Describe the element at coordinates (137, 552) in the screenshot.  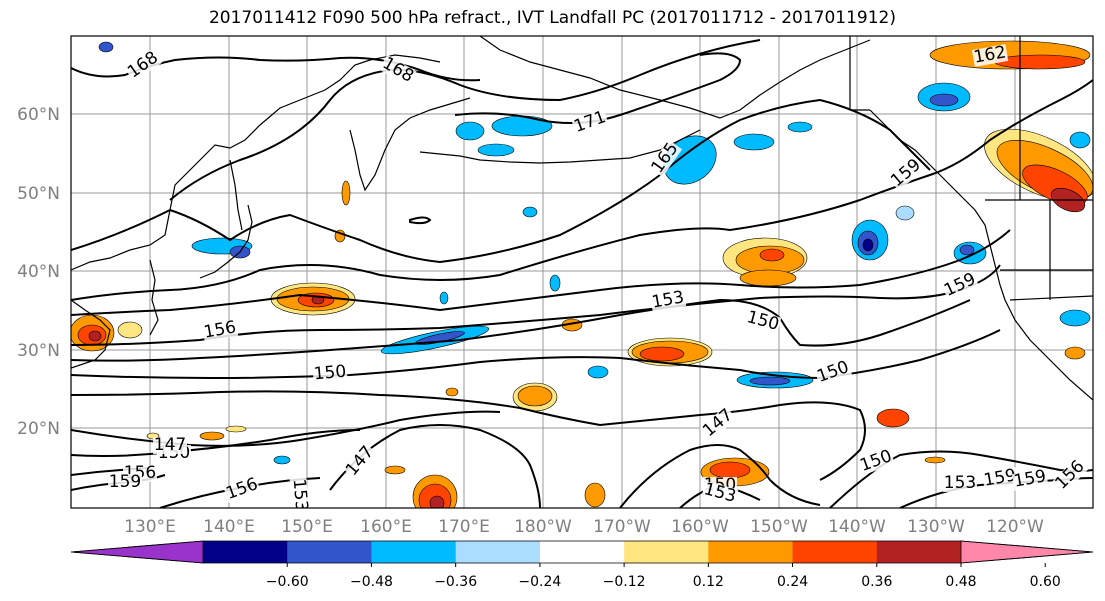
I see `colorbar-segment-low-extend` at that location.